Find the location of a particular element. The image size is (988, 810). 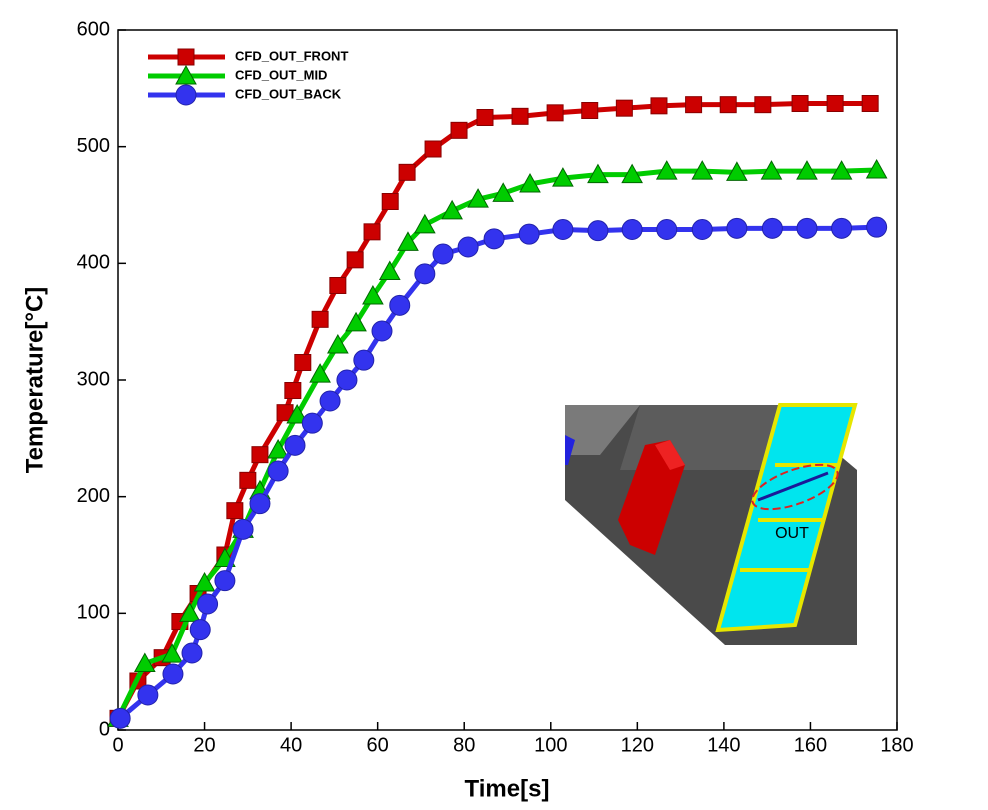

legend-label: CFD_OUT_BACK is located at coordinates (288, 93).